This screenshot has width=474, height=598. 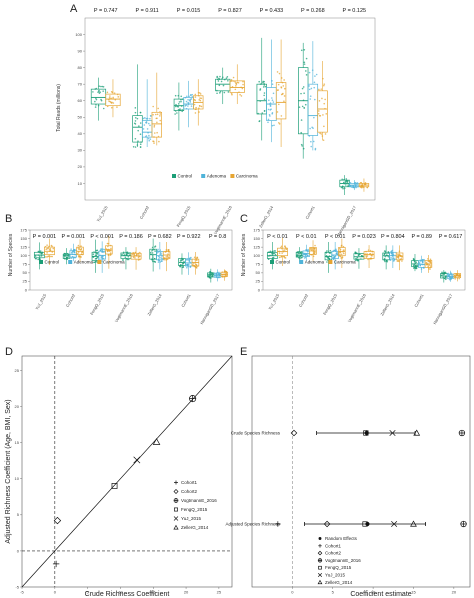 What do you see at coordinates (413, 592) in the screenshot?
I see `x-tick-label: 15` at bounding box center [413, 592].